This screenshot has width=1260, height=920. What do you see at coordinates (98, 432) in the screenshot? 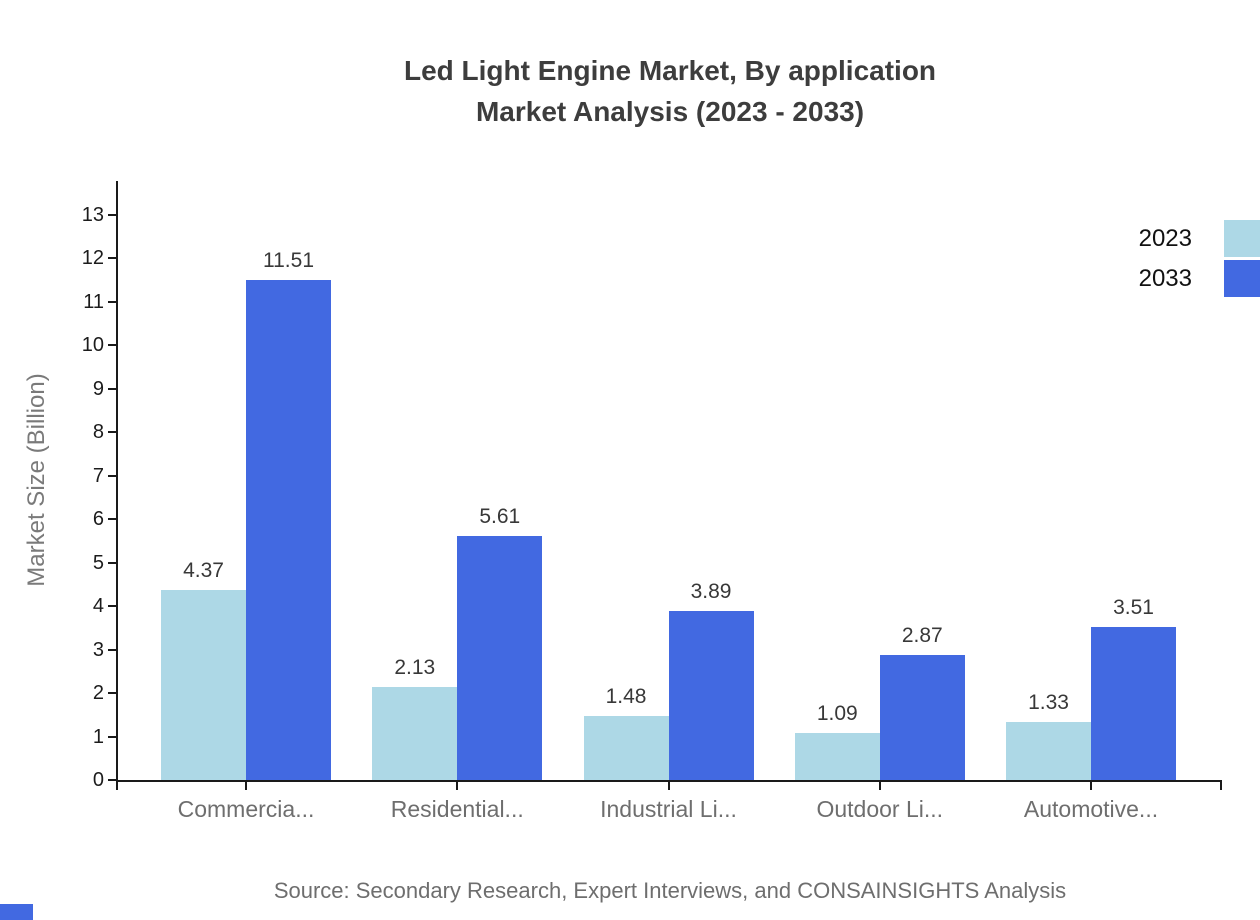
I see `y-axis-tick-label: 8` at bounding box center [98, 432].